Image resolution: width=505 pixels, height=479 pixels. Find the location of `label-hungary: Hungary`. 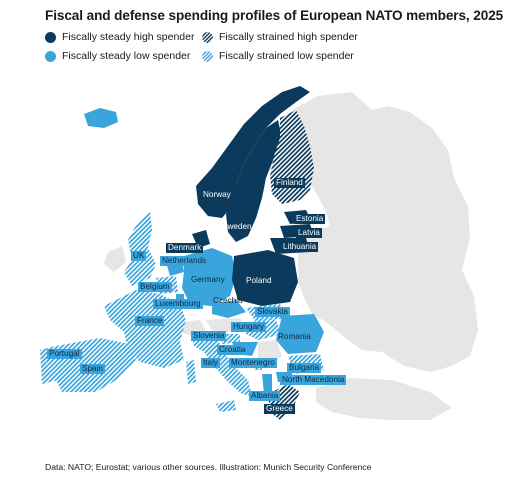

label-hungary: Hungary is located at coordinates (248, 327).